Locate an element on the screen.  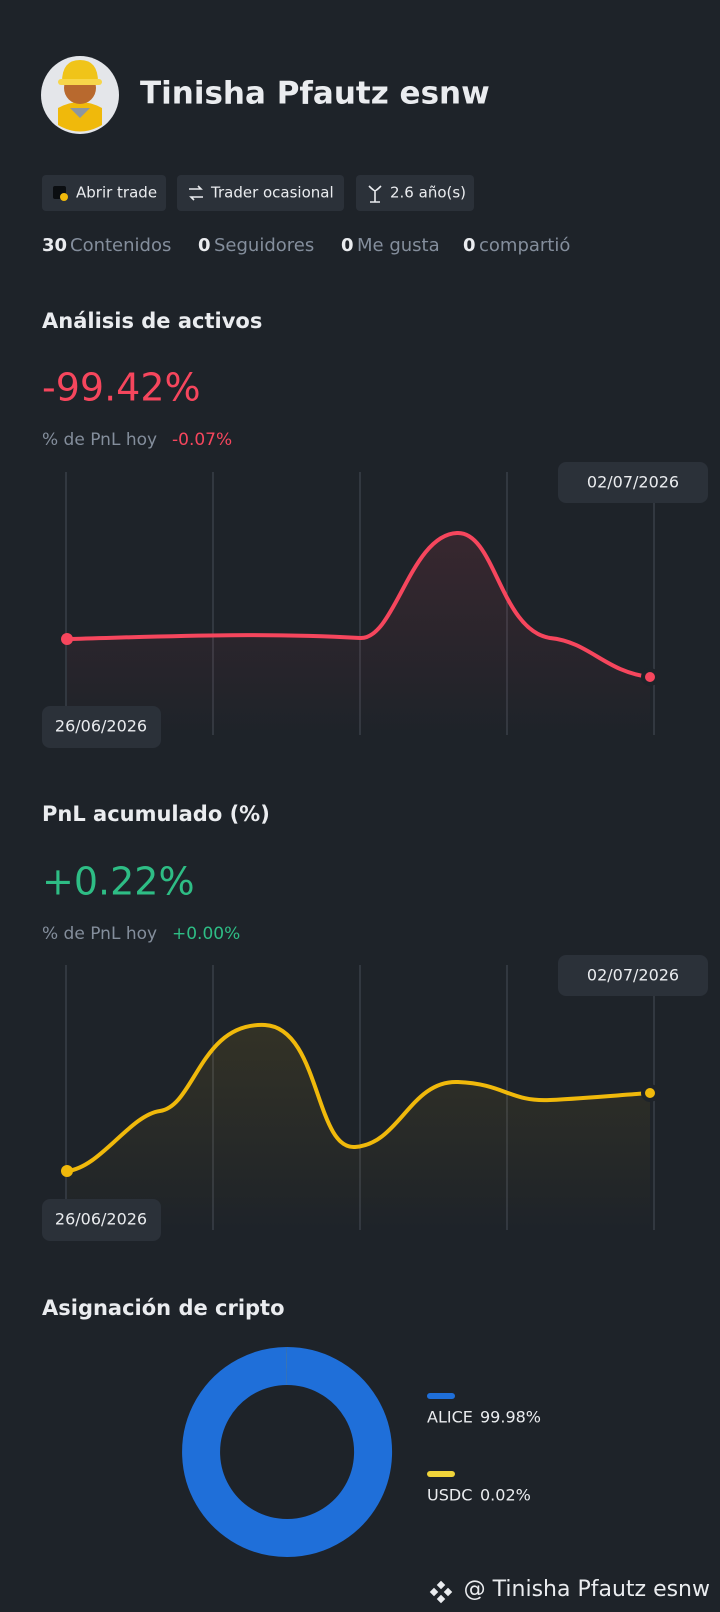
legend-label: USDC is located at coordinates (449, 1495).